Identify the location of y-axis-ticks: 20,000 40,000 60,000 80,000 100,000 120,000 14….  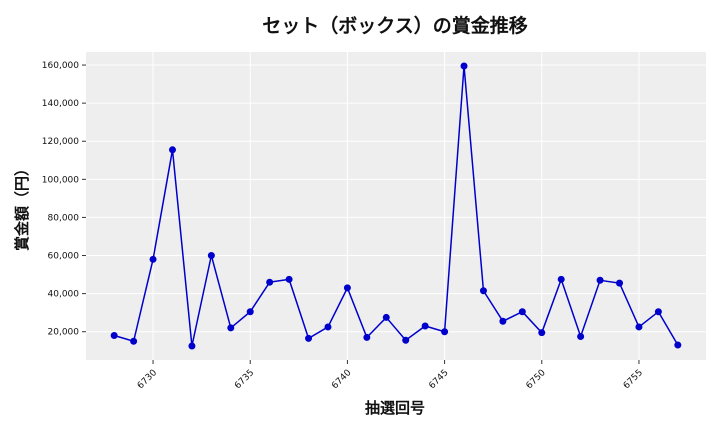
(64, 199).